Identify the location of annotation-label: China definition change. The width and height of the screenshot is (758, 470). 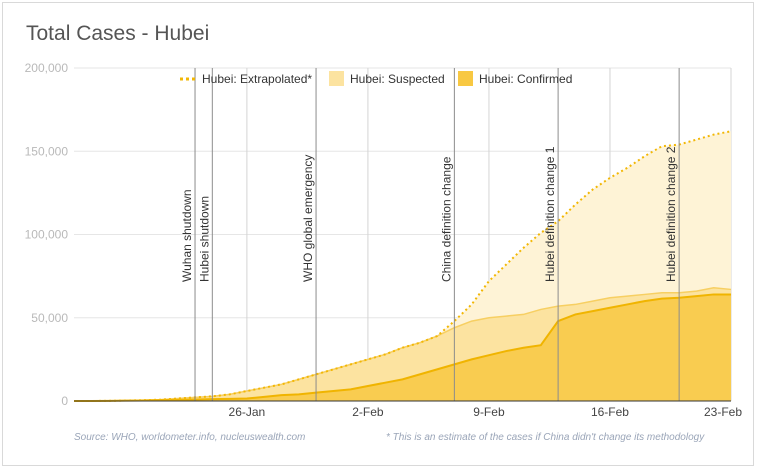
(446, 219).